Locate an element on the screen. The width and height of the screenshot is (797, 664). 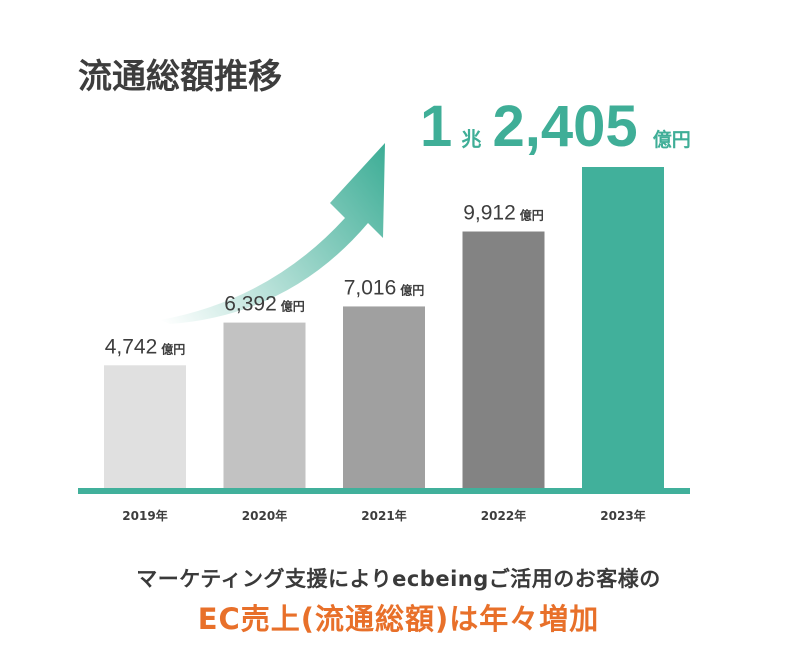
tick-label-0: 2019年 is located at coordinates (144, 515).